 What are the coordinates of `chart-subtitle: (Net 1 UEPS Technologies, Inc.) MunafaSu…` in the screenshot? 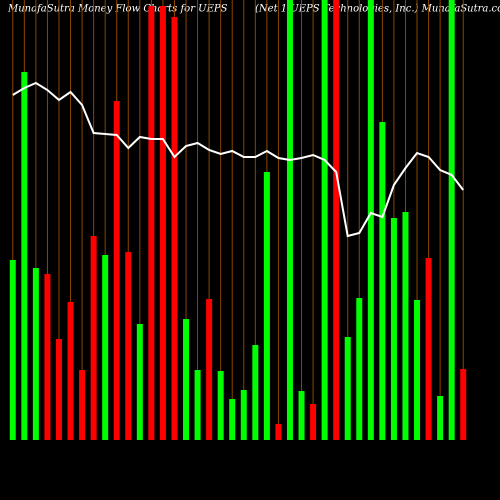 It's located at (377, 9).